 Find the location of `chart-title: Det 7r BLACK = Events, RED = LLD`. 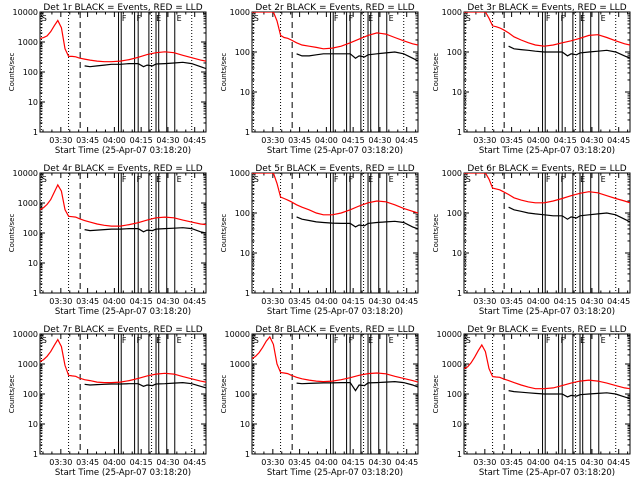

chart-title: Det 7r BLACK = Events, RED = LLD is located at coordinates (122, 330).